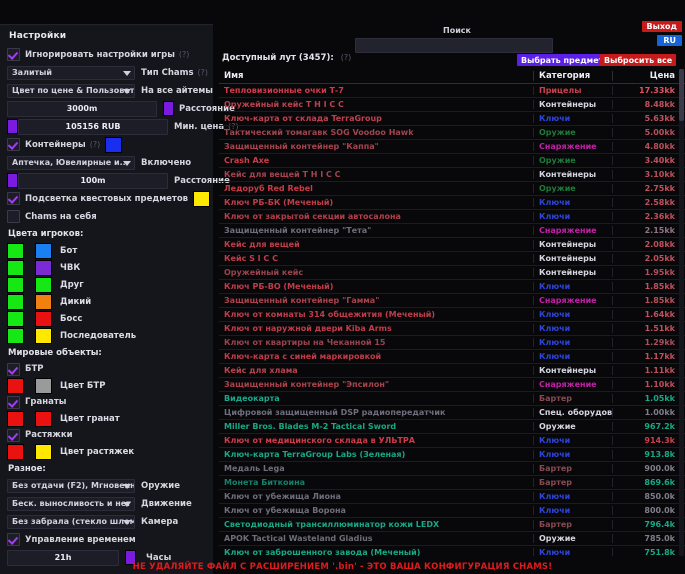  Describe the element at coordinates (71, 521) in the screenshot. I see `camera-dropdown: Без забрала (стекло шлема)` at that location.